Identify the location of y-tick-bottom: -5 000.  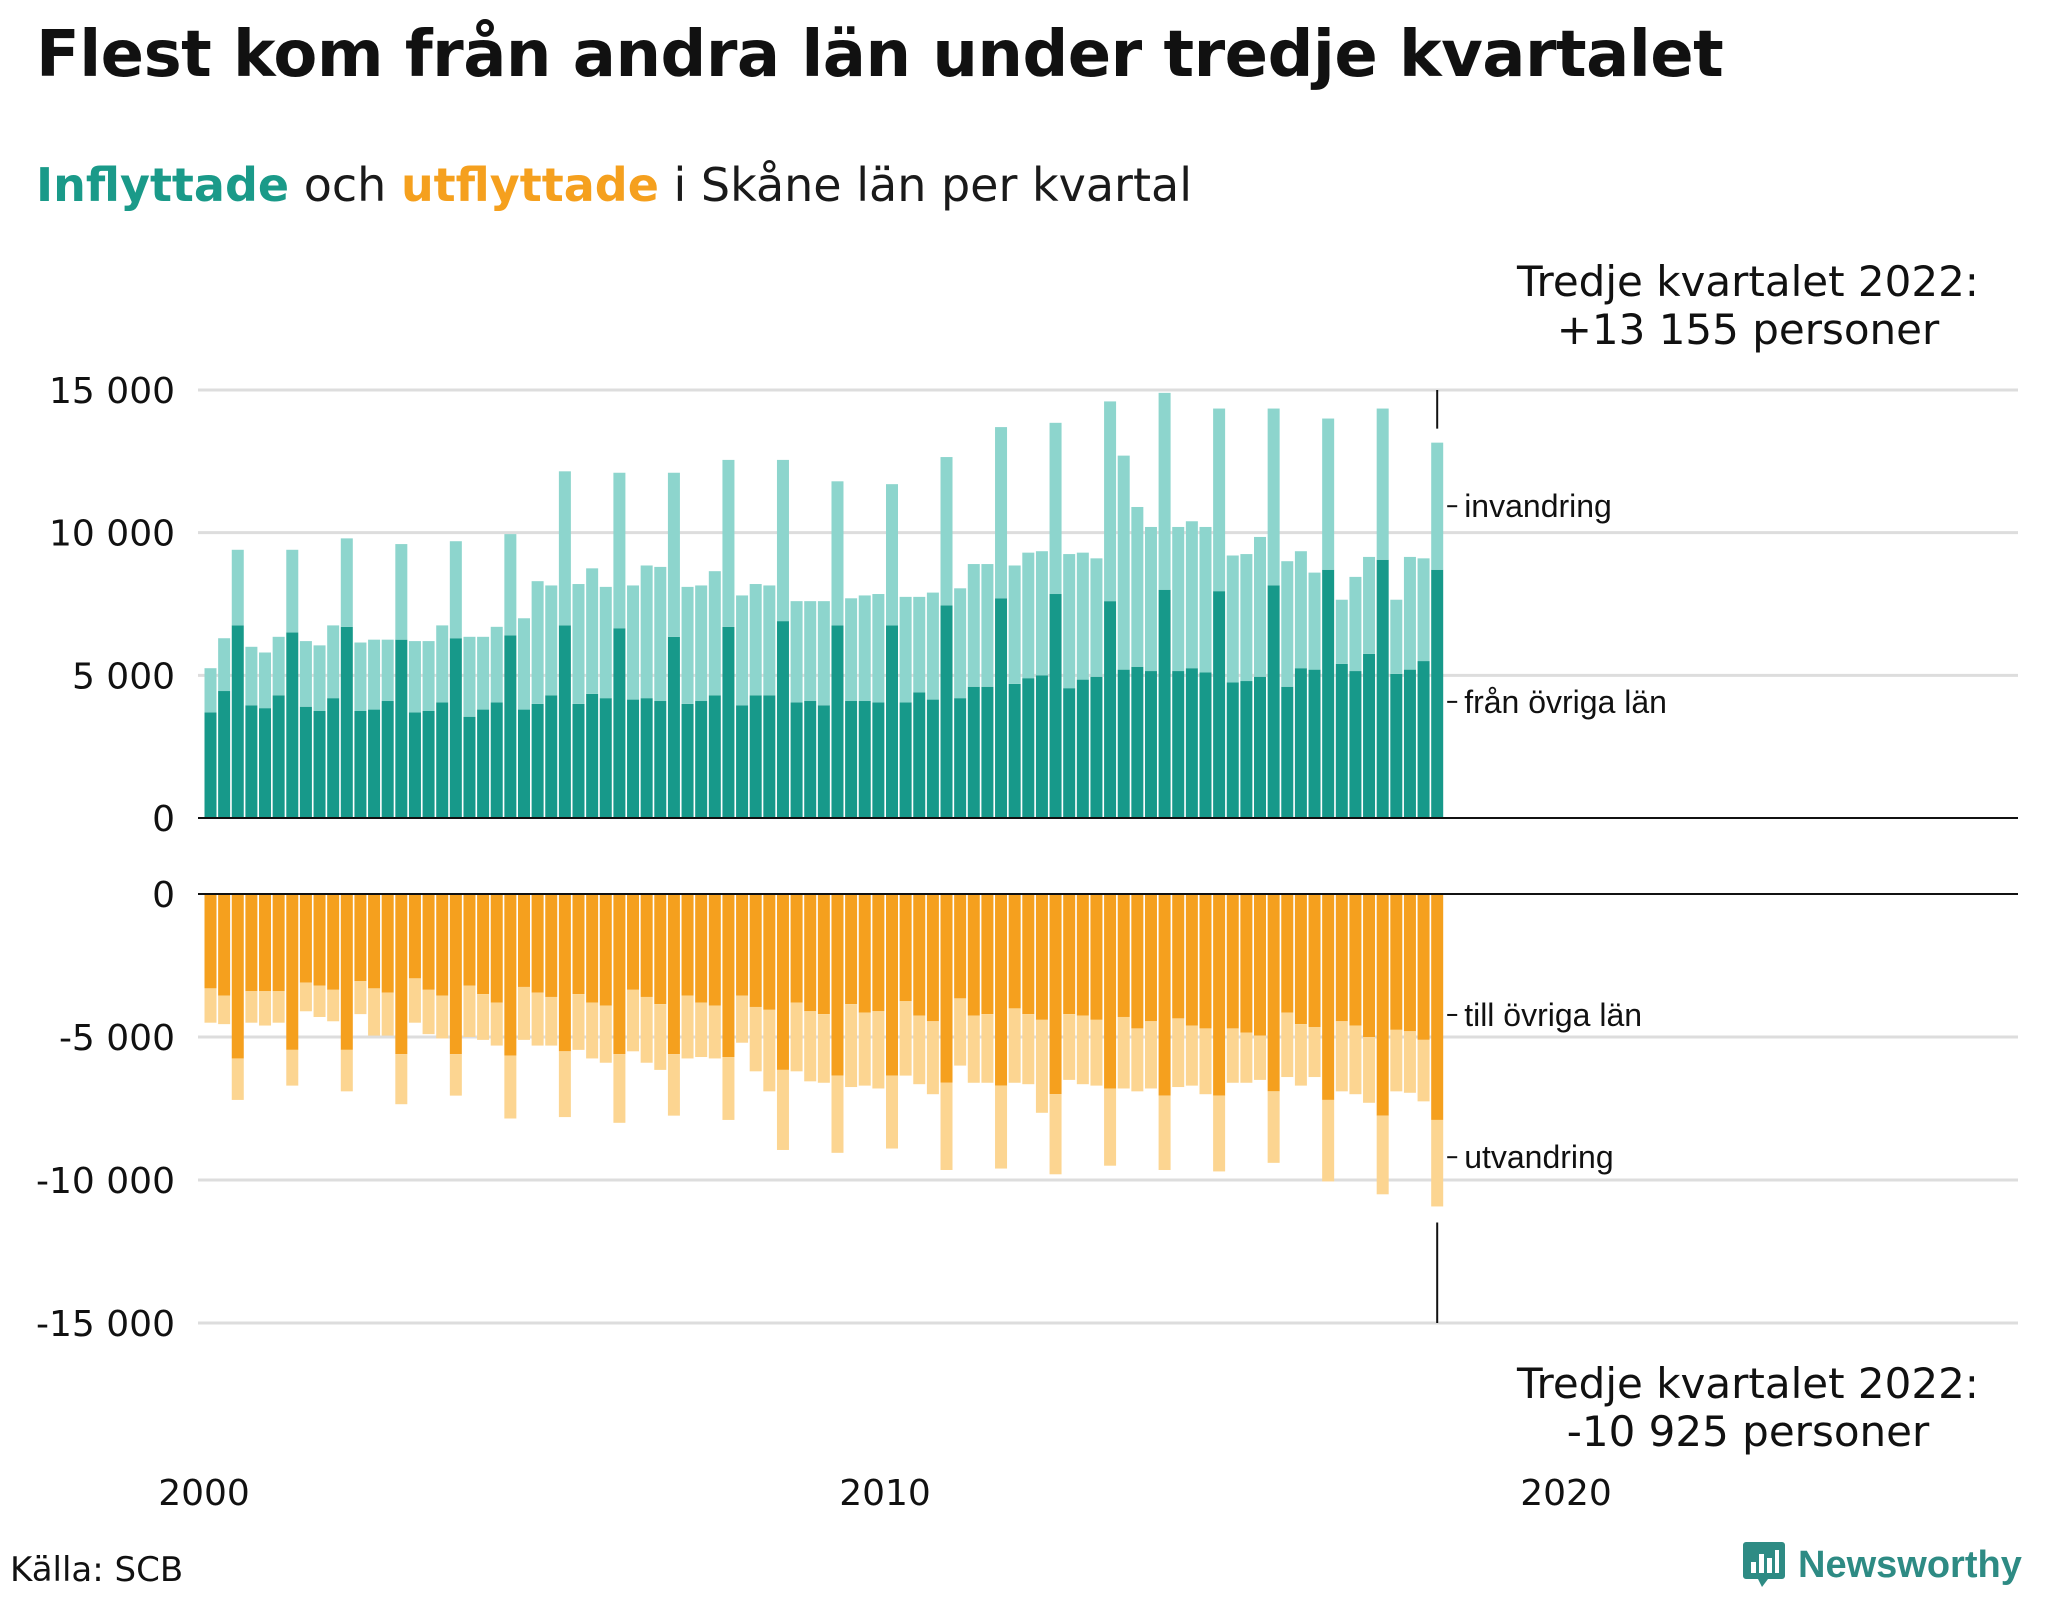
(117, 1038).